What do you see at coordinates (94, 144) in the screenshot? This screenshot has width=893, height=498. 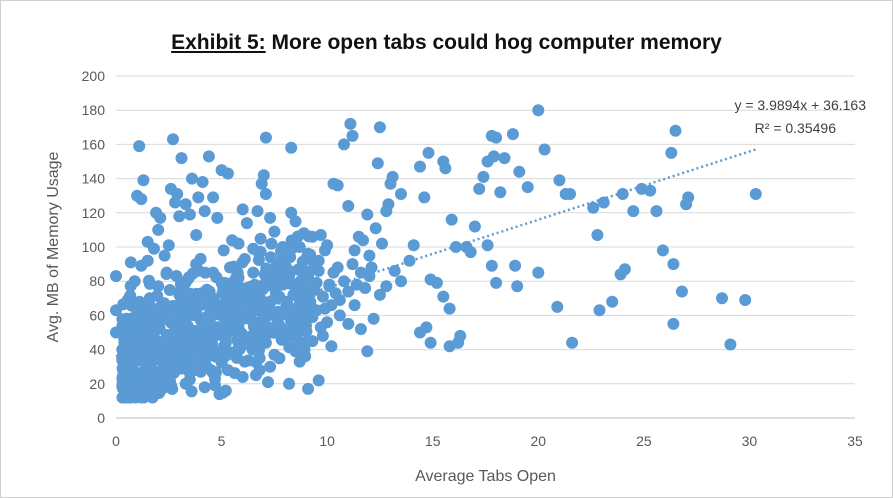 I see `y-tick-label: 160` at bounding box center [94, 144].